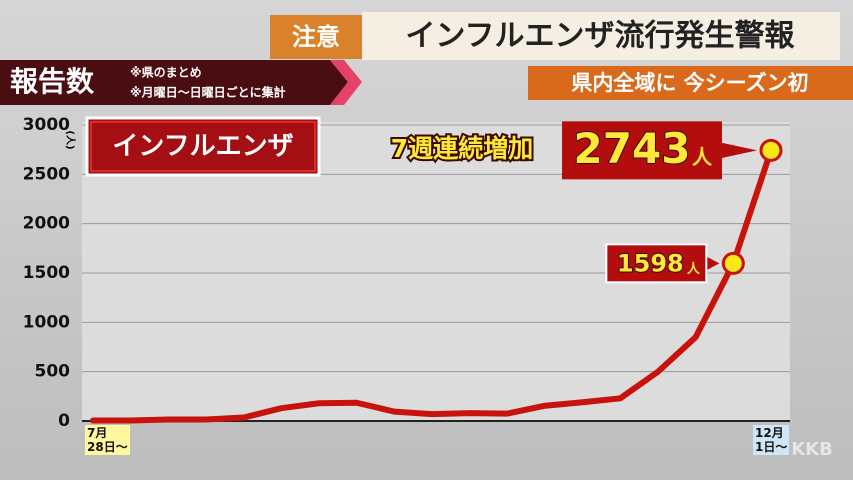 This screenshot has height=480, width=853. I want to click on x-tick-label: 7月 28日～, so click(107, 440).